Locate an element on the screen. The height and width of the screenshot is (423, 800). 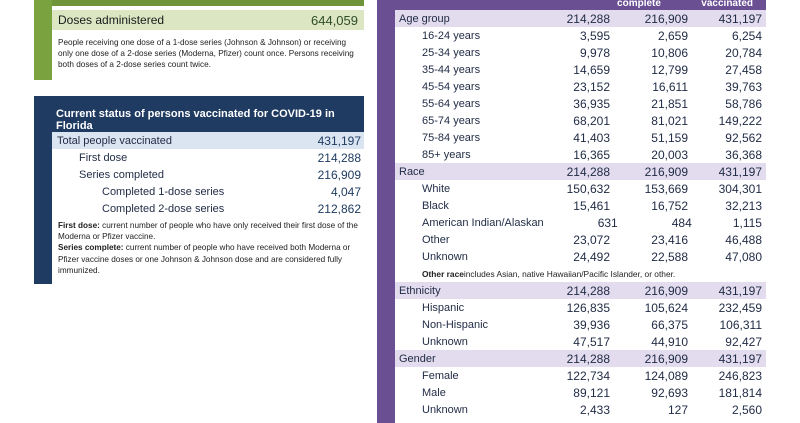
table-row-value: 10,806 is located at coordinates (669, 52).